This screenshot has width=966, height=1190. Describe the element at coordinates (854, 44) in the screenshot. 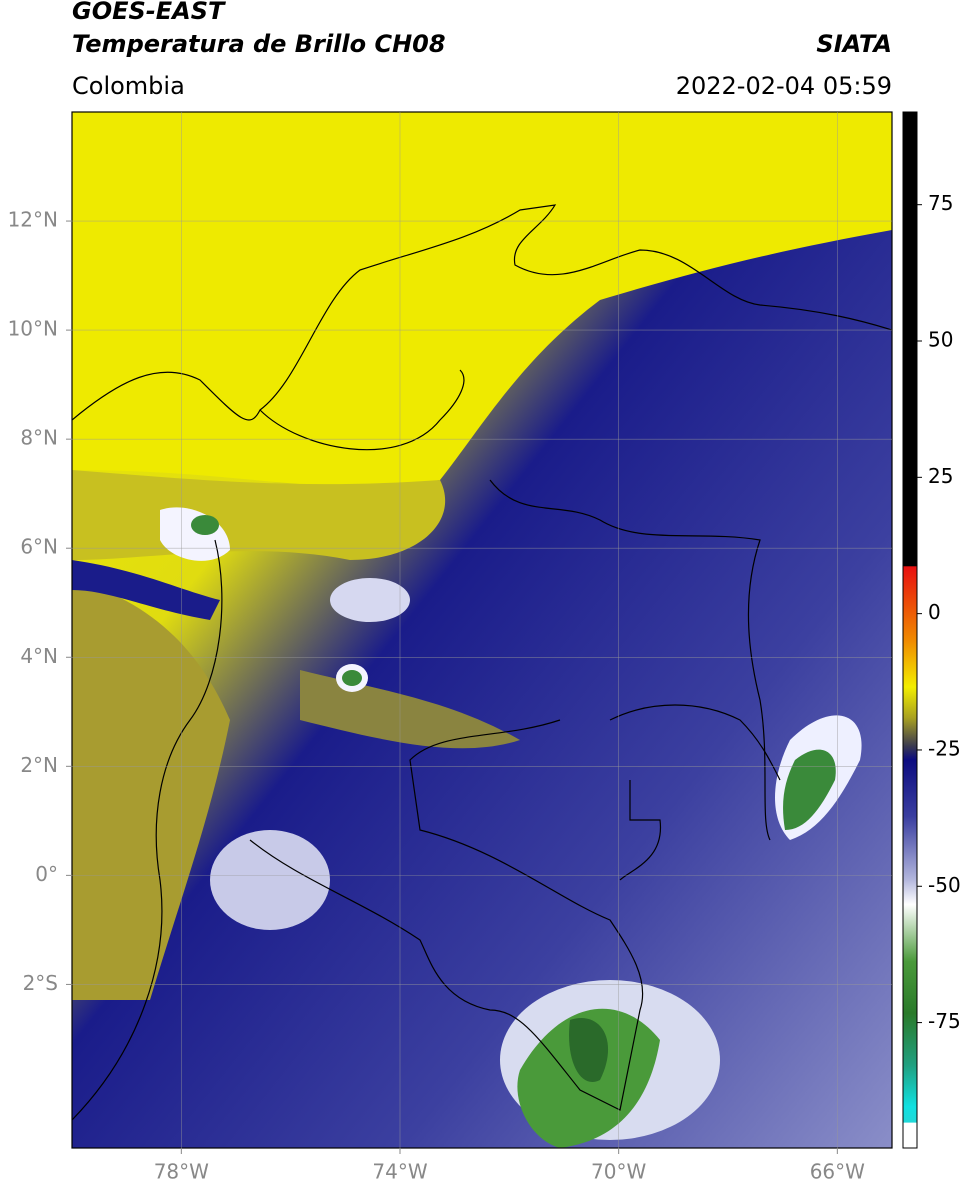

I see `source: SIATA` at that location.